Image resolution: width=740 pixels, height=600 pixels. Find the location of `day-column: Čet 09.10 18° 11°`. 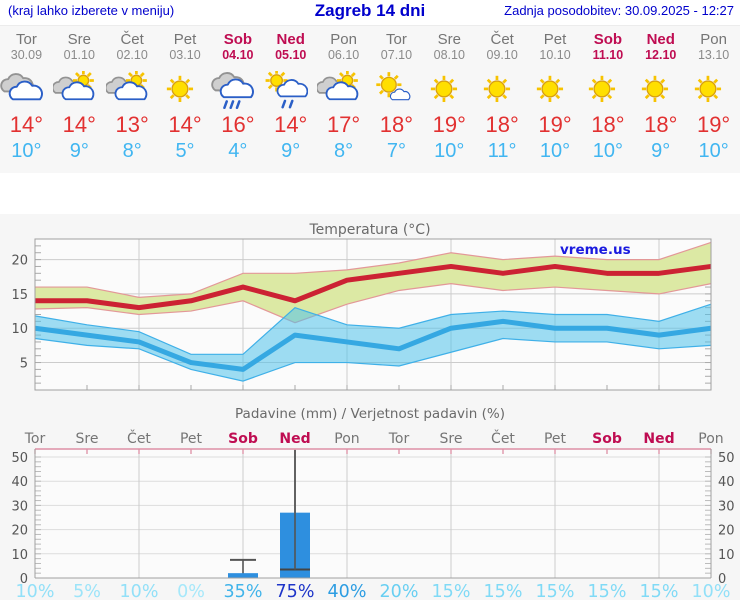

day-column: Čet 09.10 18° 11° is located at coordinates (502, 99).